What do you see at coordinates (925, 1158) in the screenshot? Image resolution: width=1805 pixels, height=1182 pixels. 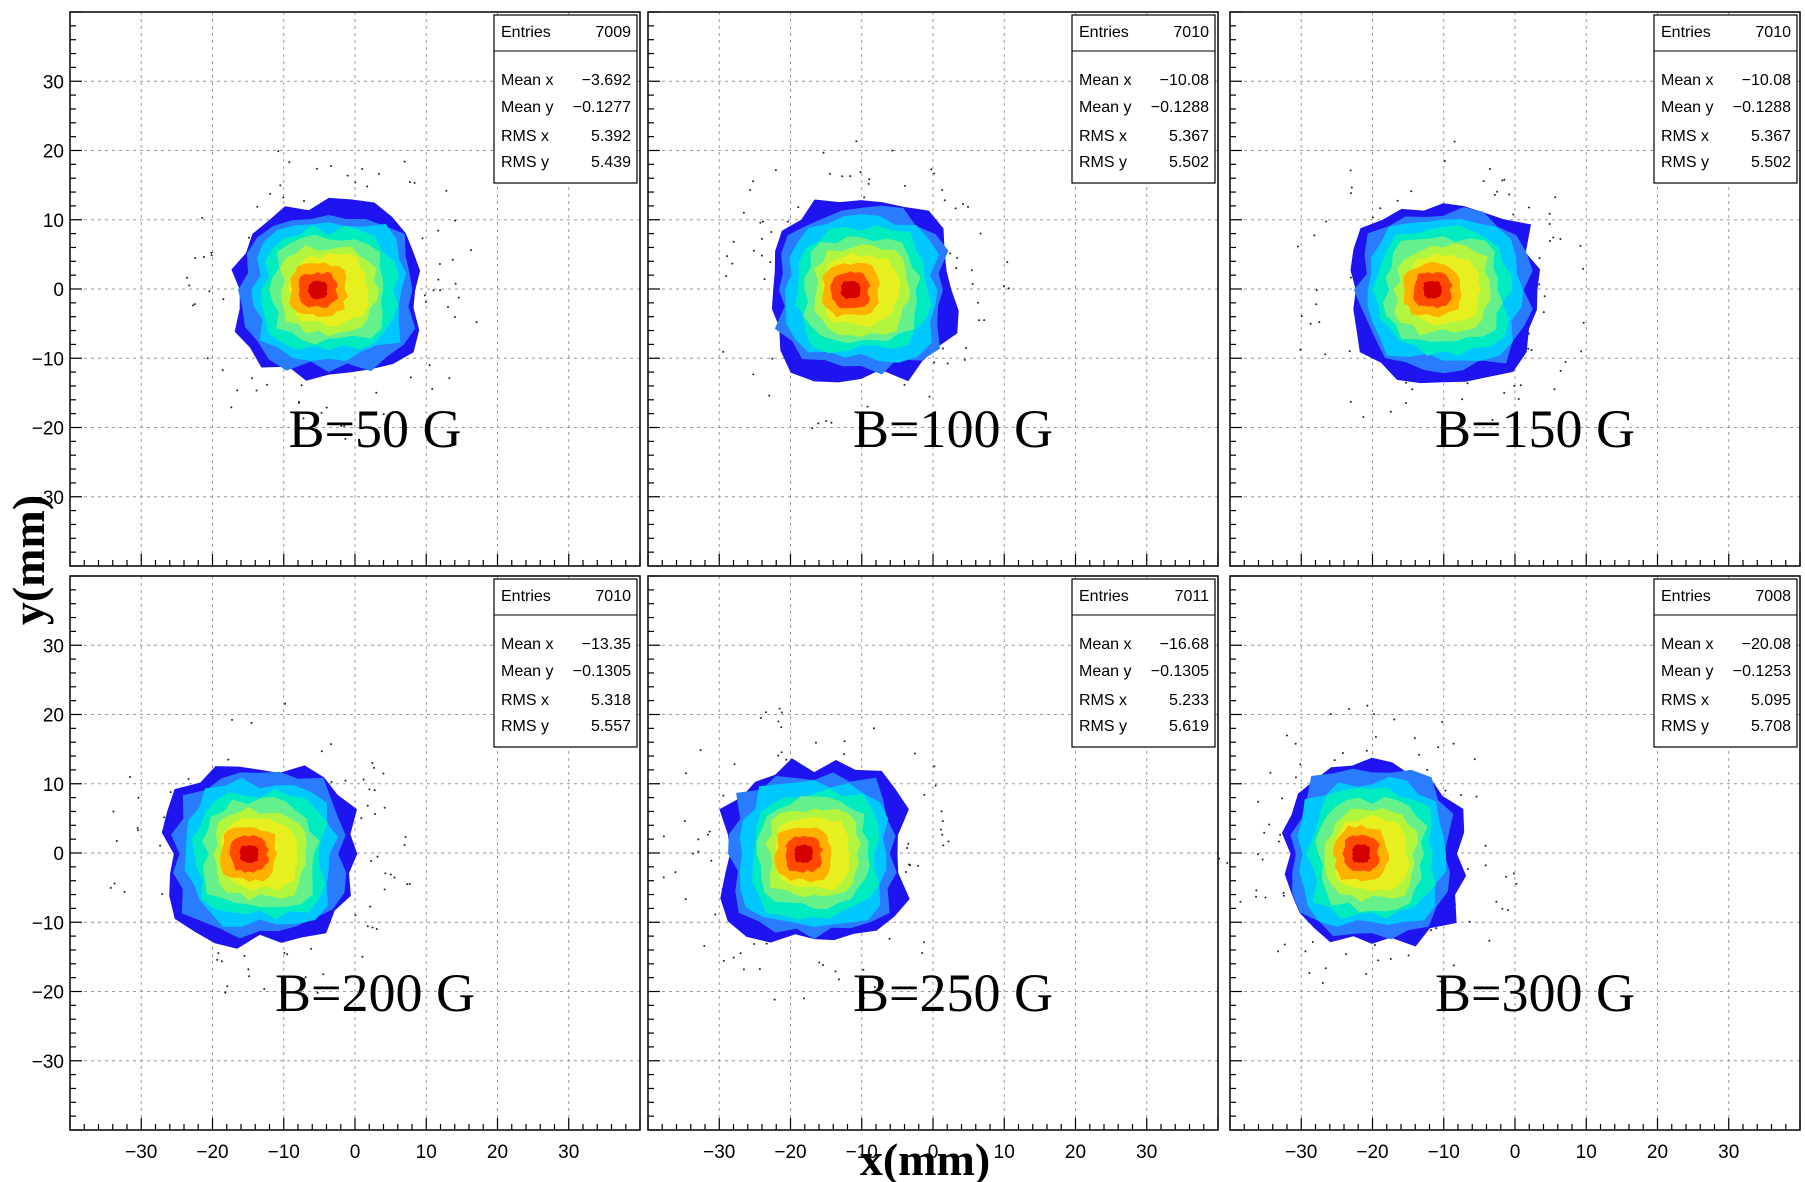 I see `x-axis-title: x(mm)` at bounding box center [925, 1158].